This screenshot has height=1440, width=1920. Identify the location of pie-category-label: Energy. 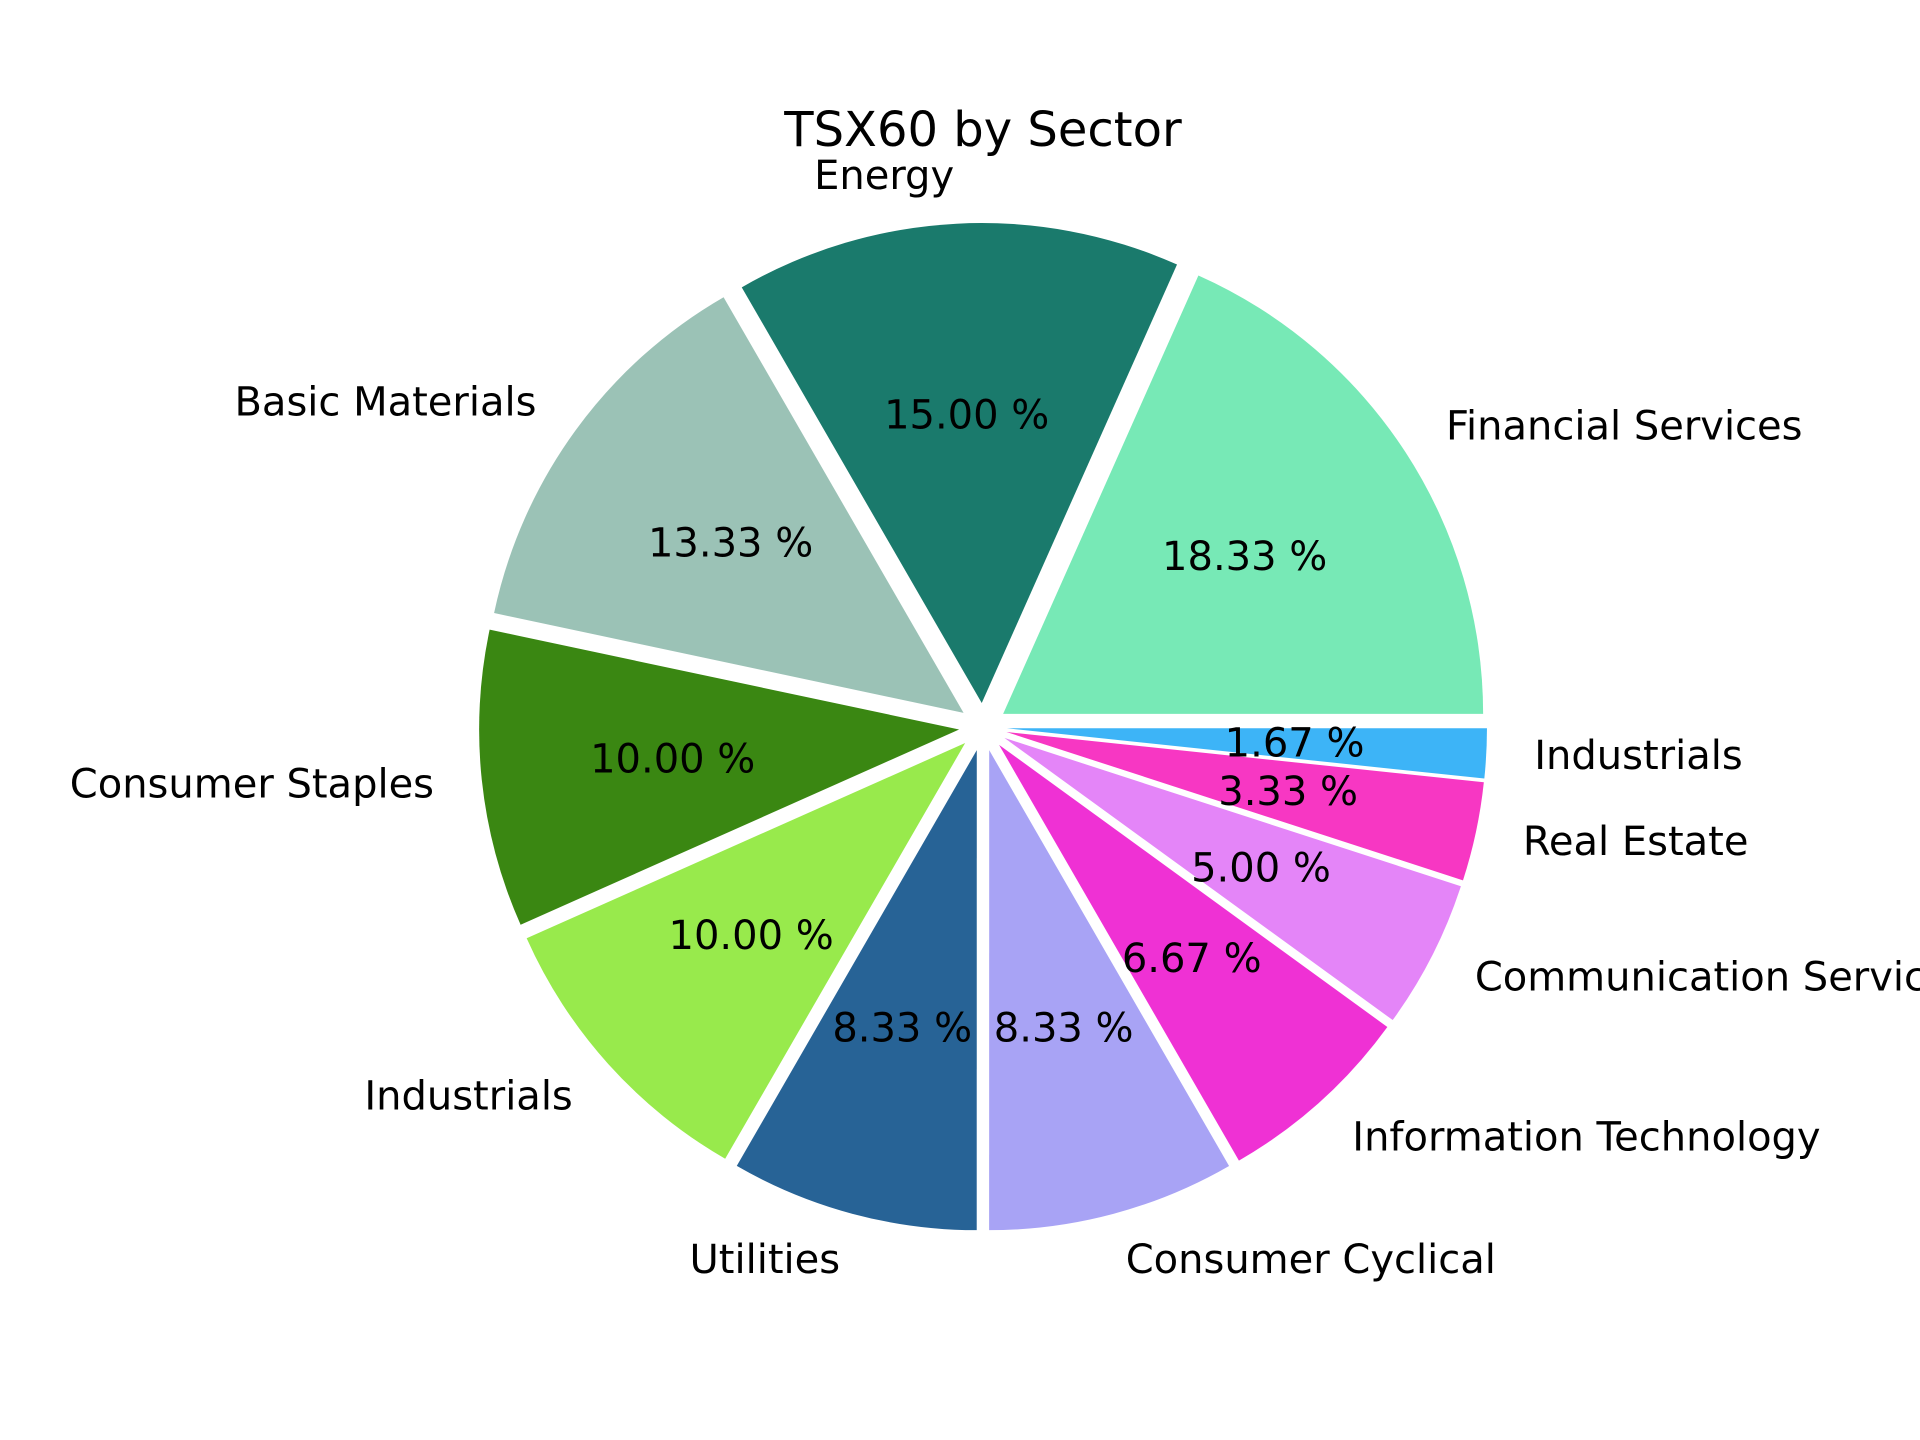
(884, 176).